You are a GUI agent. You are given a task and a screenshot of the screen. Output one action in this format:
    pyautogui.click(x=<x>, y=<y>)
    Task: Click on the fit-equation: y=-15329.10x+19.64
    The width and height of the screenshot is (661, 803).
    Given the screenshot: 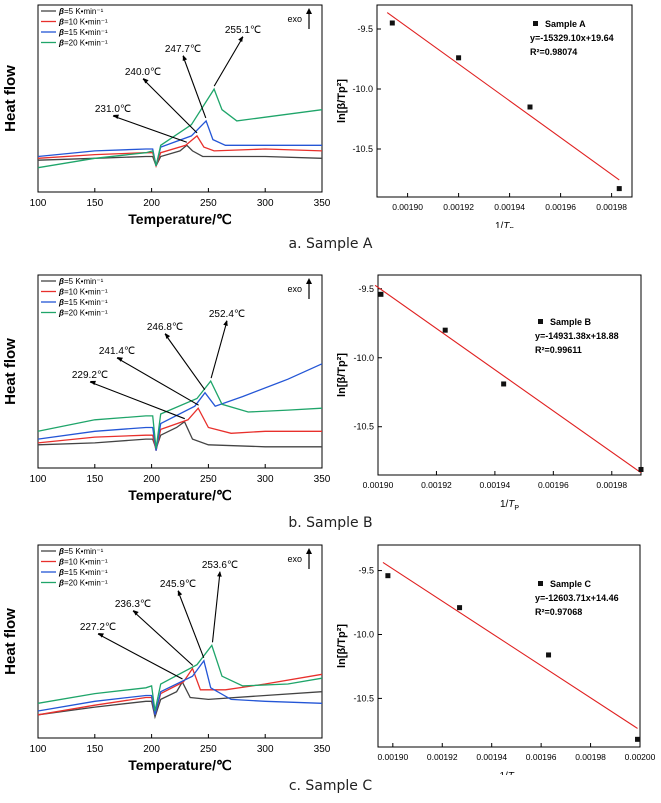 What is the action you would take?
    pyautogui.click(x=572, y=38)
    